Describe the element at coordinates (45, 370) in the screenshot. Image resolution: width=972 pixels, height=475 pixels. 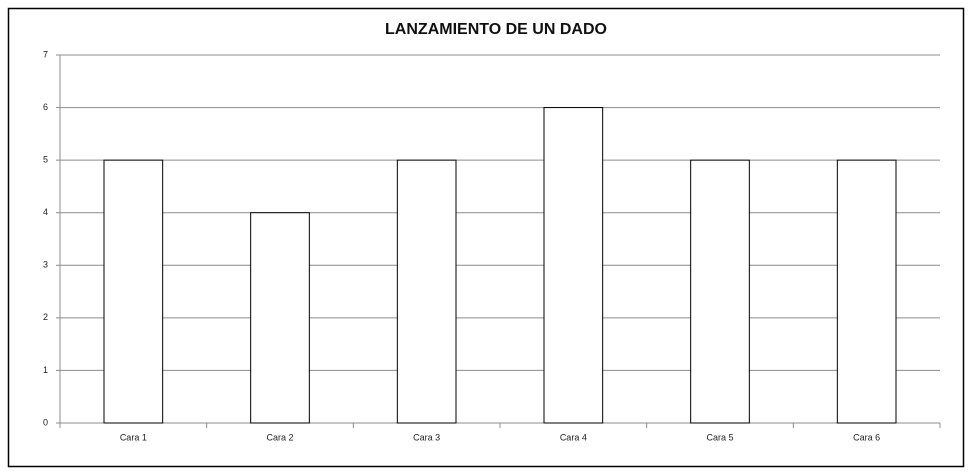
I see `y-tick-label: 1` at that location.